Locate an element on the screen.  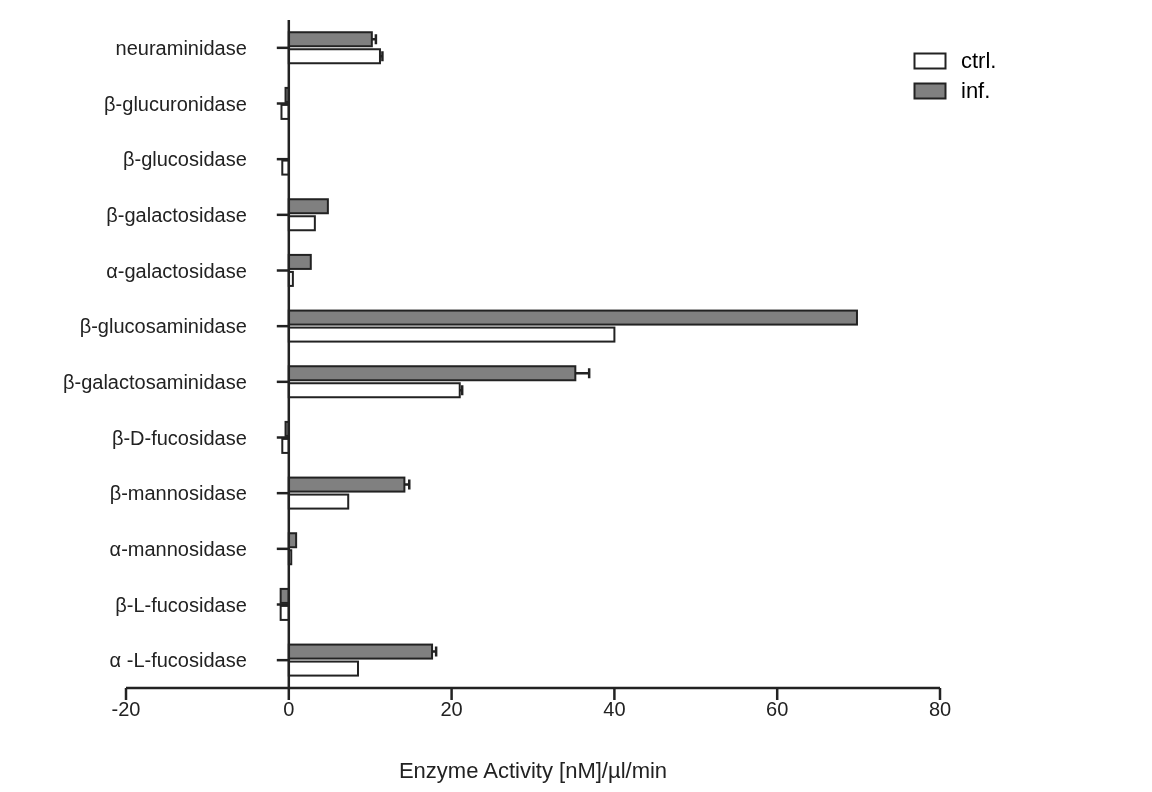
x-tick-label: 60 is located at coordinates (777, 709).